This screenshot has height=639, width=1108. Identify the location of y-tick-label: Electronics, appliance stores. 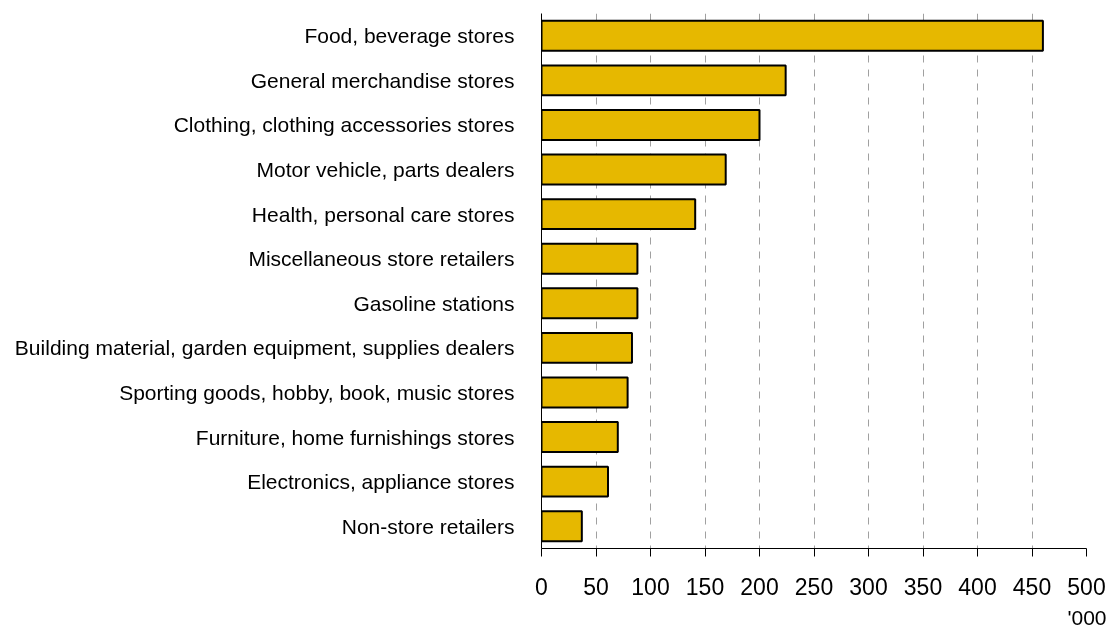
(381, 482).